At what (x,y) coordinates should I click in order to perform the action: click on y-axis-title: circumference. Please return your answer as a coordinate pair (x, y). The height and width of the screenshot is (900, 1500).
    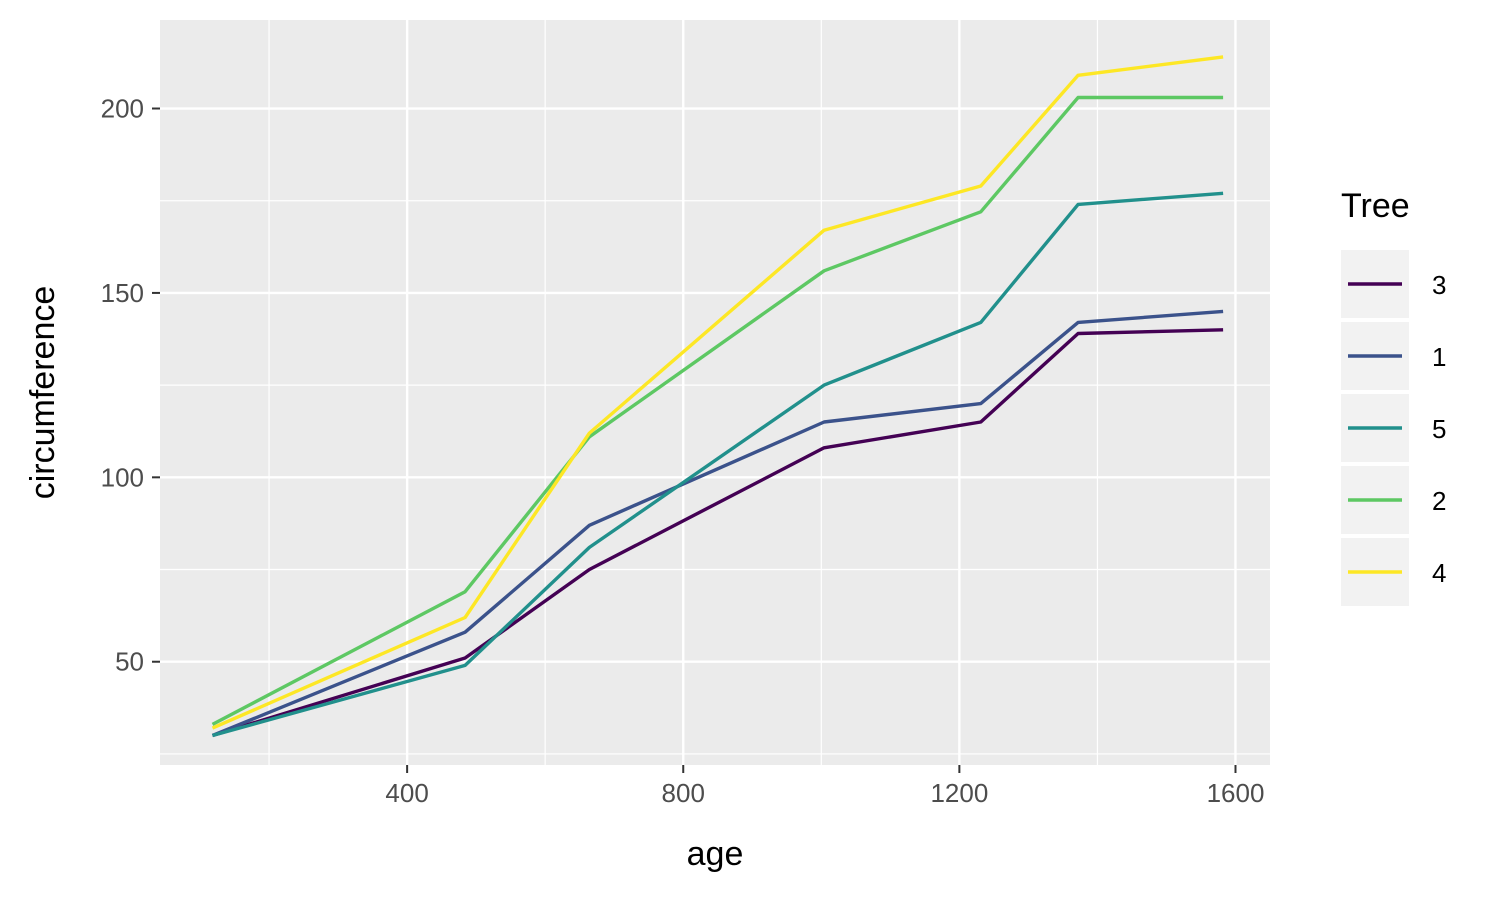
    Looking at the image, I should click on (43, 393).